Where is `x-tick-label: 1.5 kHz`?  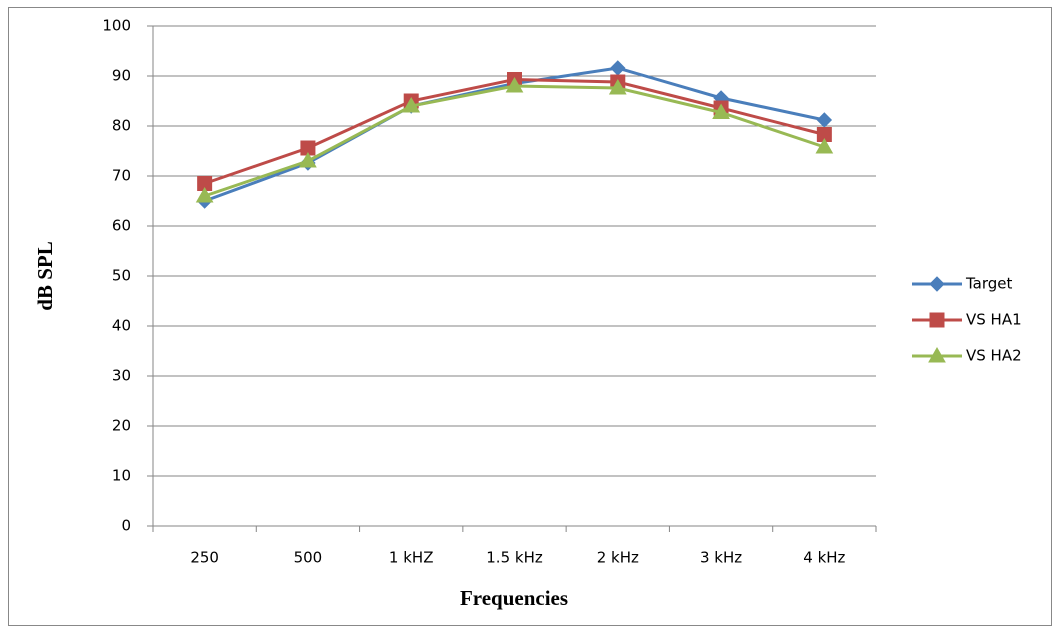 x-tick-label: 1.5 kHz is located at coordinates (514, 558).